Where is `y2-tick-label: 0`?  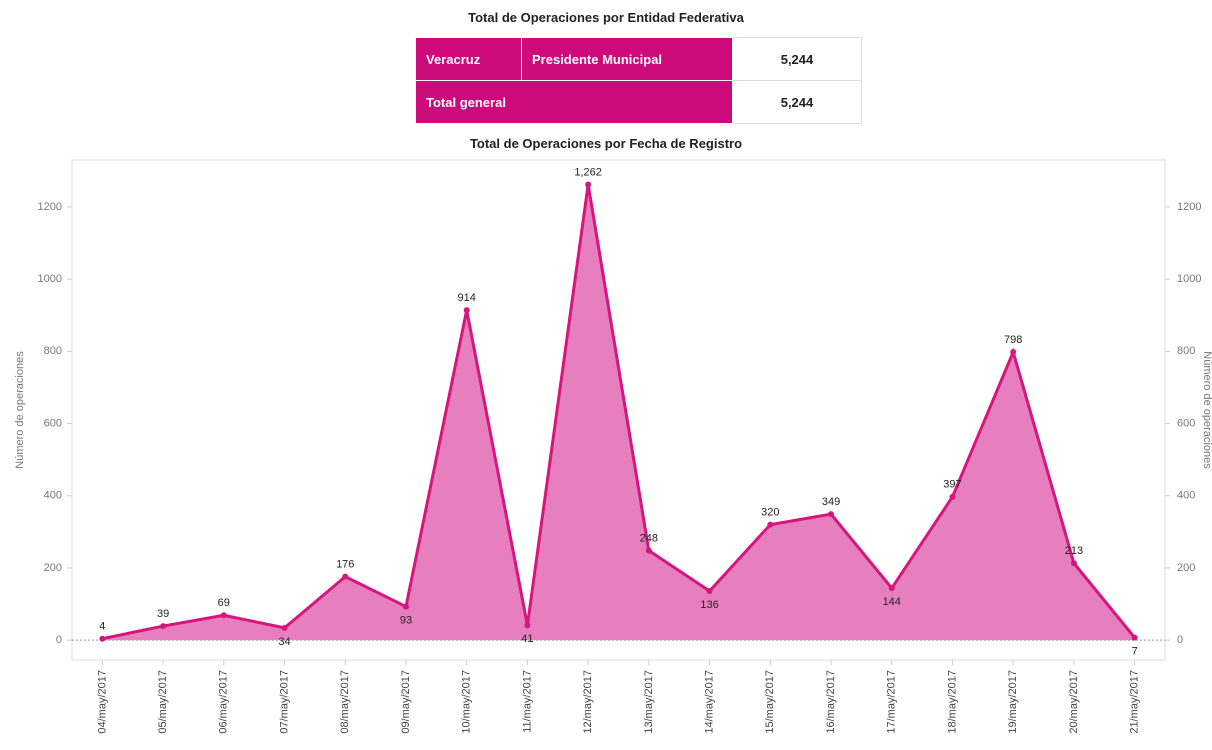
y2-tick-label: 0 is located at coordinates (1180, 640).